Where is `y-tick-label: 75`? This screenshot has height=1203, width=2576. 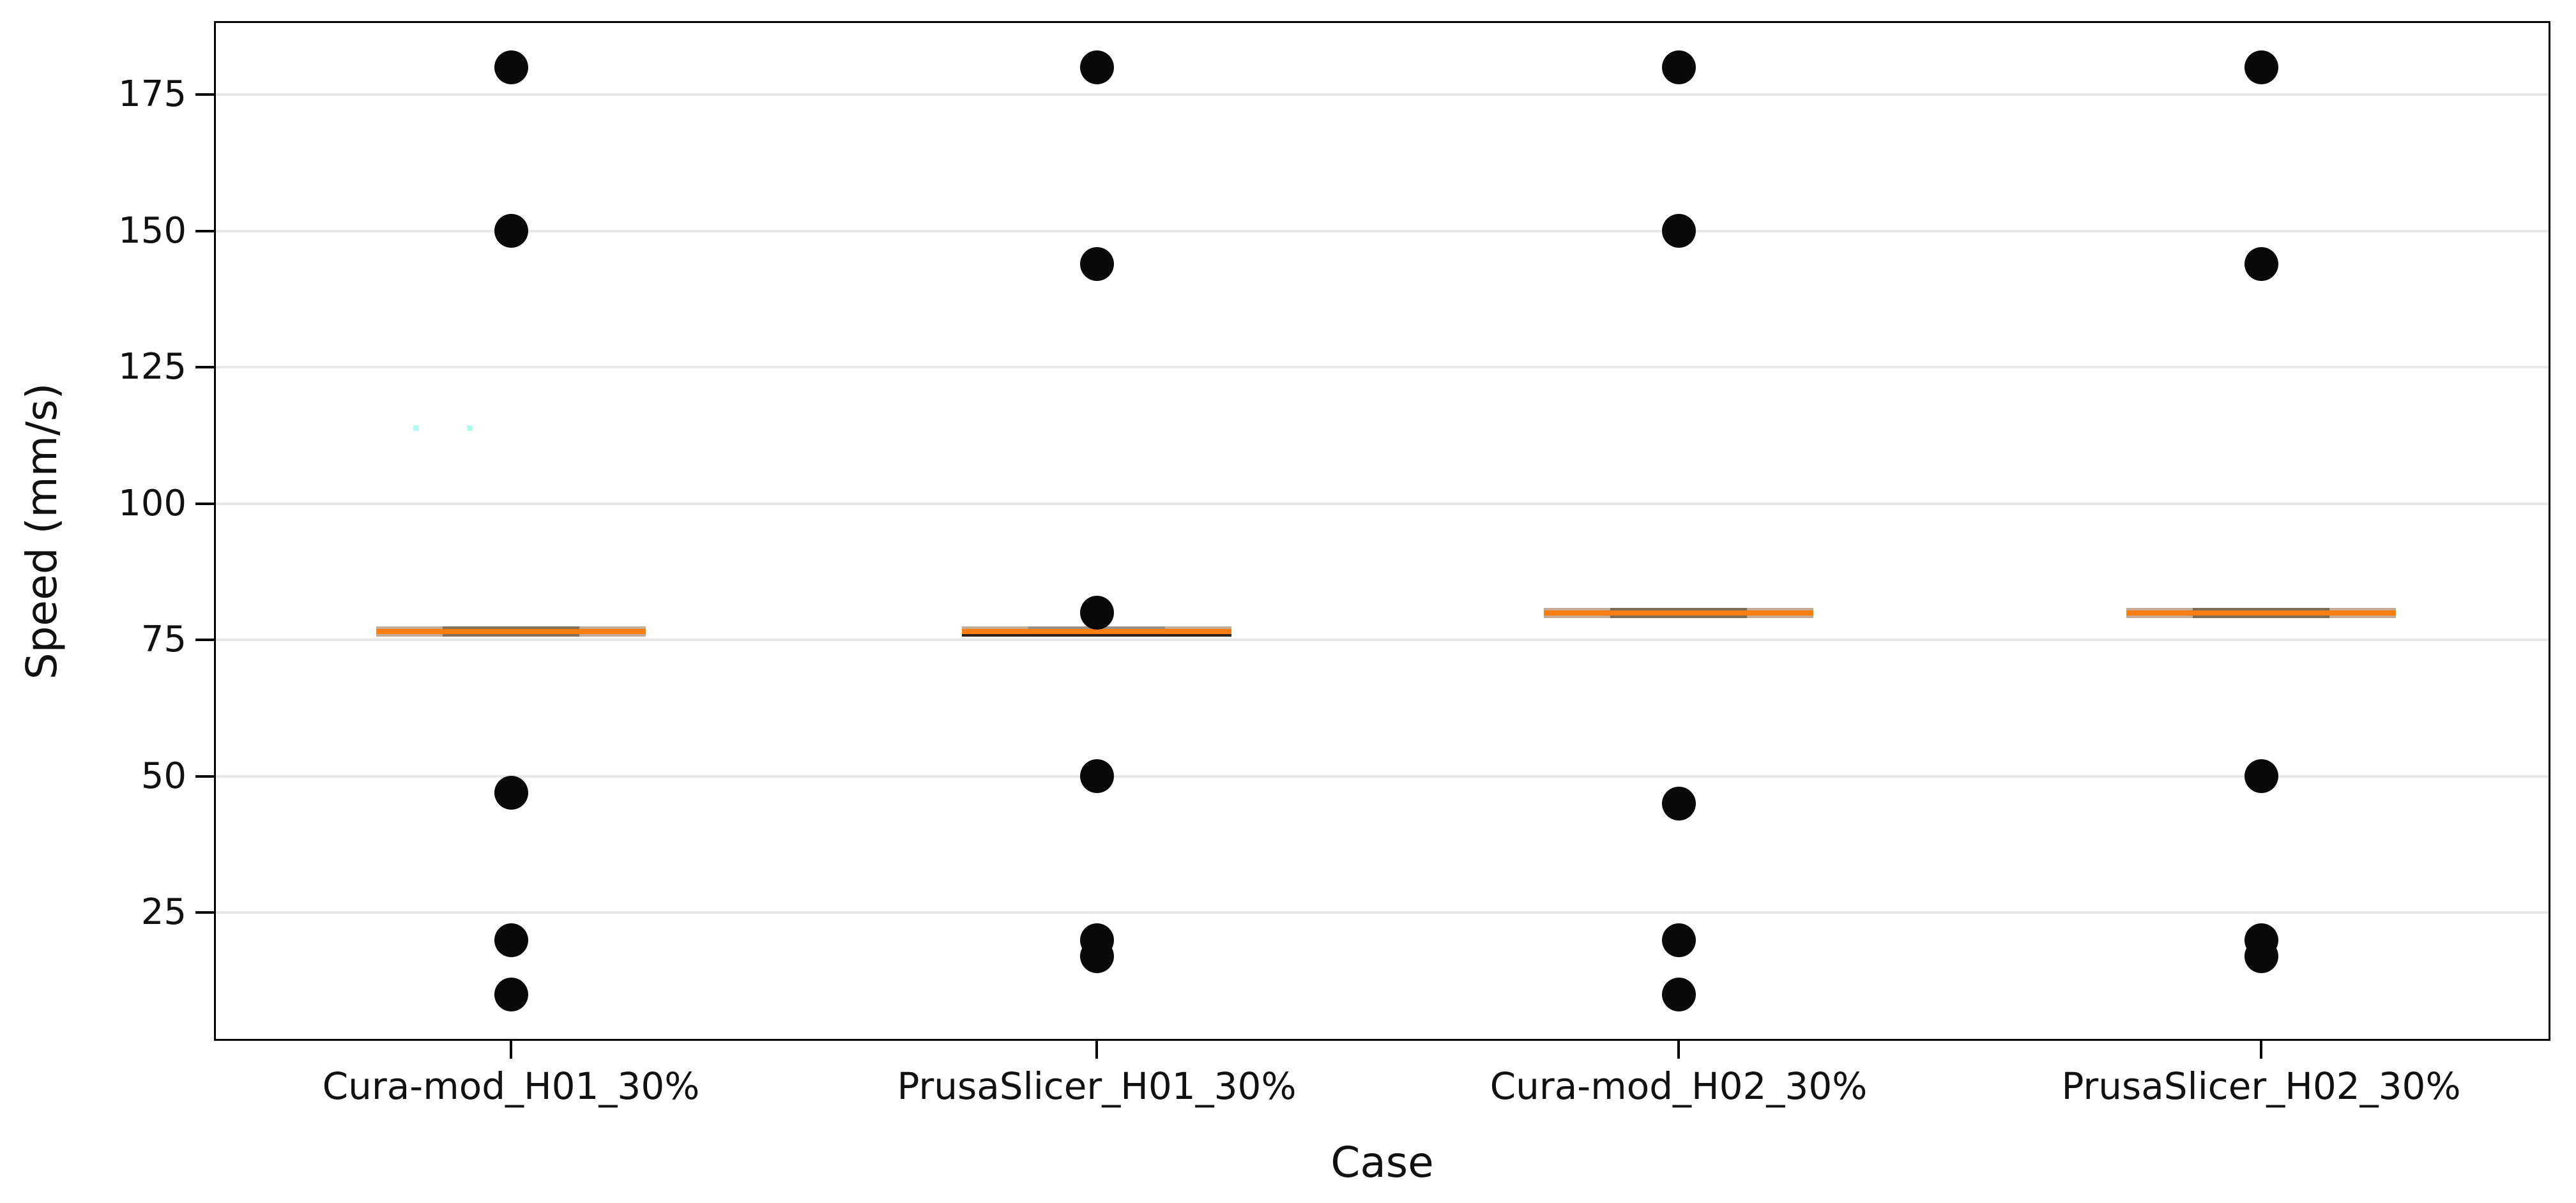
y-tick-label: 75 is located at coordinates (164, 640).